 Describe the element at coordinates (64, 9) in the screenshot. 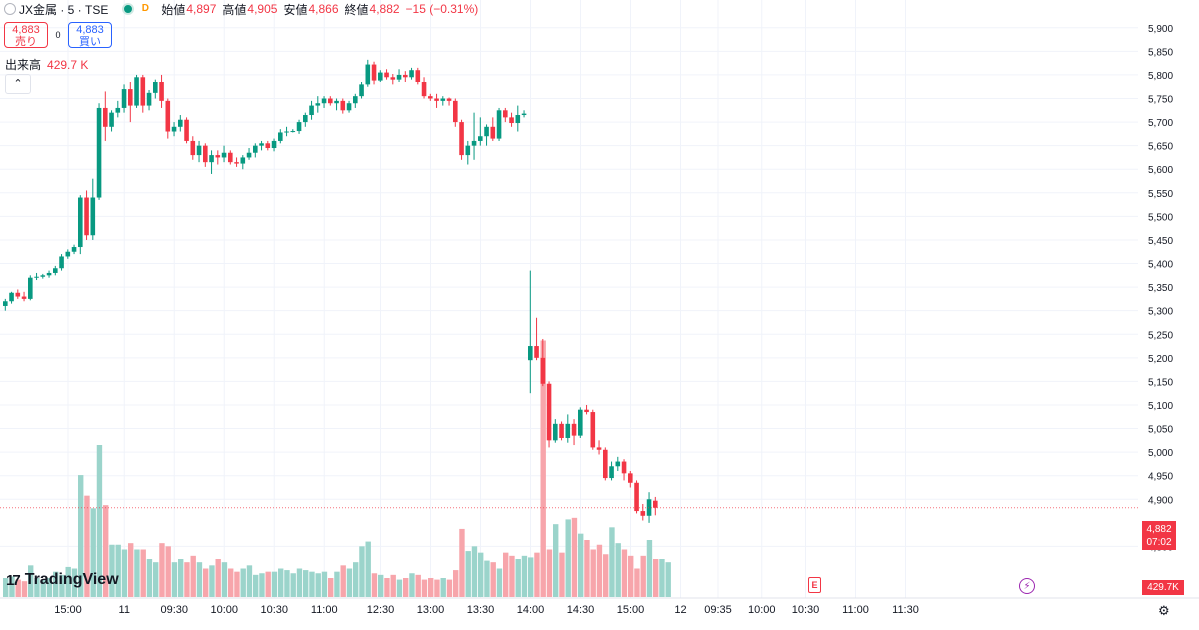

I see `symbol-title: JX金属 · 5 · TSE` at that location.